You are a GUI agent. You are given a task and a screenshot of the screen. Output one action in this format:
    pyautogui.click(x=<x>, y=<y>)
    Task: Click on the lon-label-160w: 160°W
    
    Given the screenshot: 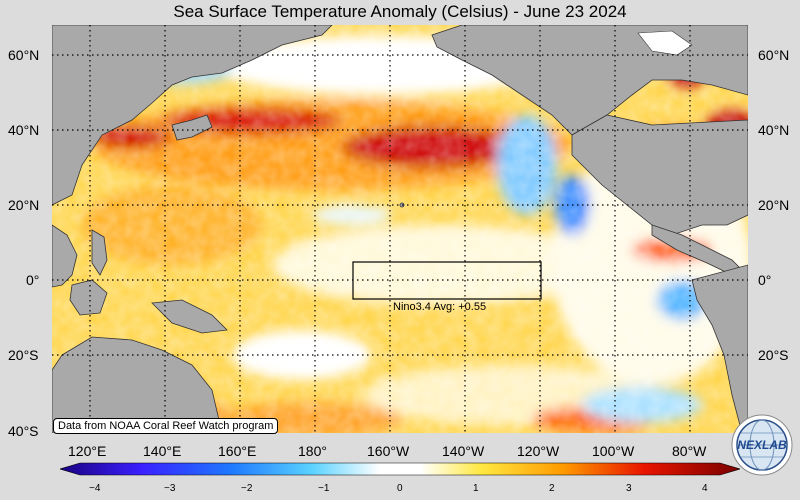 What is the action you would take?
    pyautogui.click(x=388, y=451)
    